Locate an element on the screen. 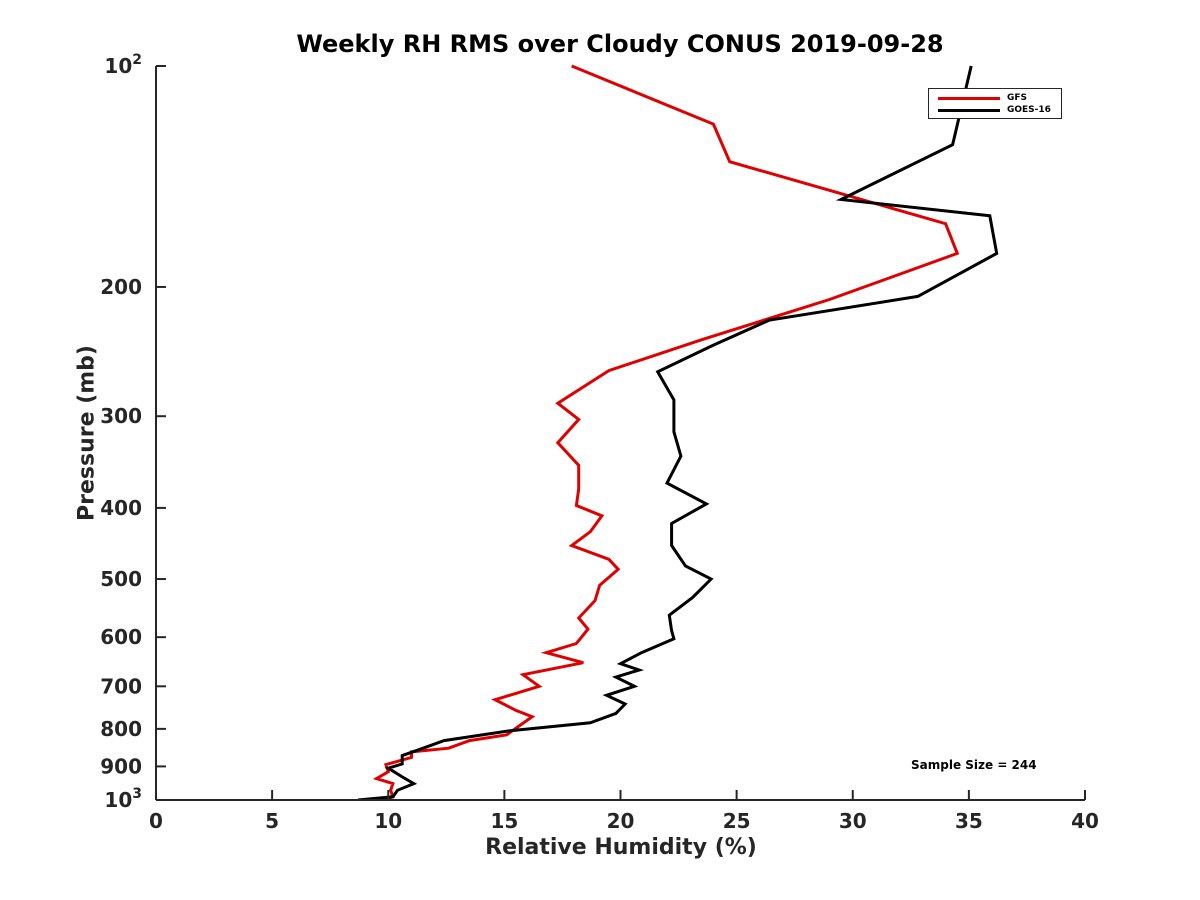 This screenshot has height=900, width=1200. x-tick-label: 5 is located at coordinates (272, 821).